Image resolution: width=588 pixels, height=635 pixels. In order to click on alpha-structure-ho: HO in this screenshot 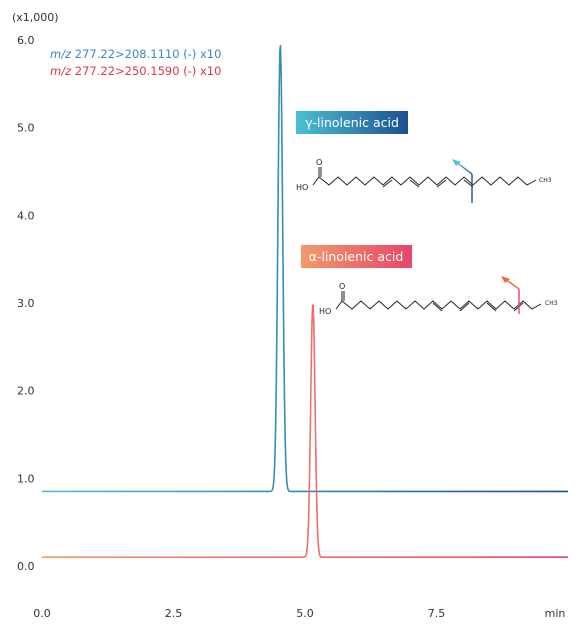, I will do `click(325, 311)`.